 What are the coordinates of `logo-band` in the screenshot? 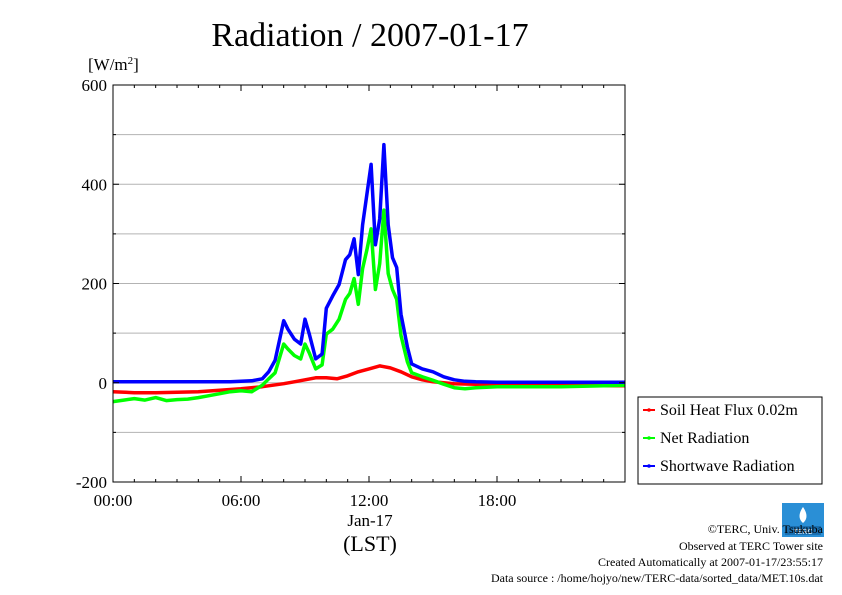 It's located at (803, 530).